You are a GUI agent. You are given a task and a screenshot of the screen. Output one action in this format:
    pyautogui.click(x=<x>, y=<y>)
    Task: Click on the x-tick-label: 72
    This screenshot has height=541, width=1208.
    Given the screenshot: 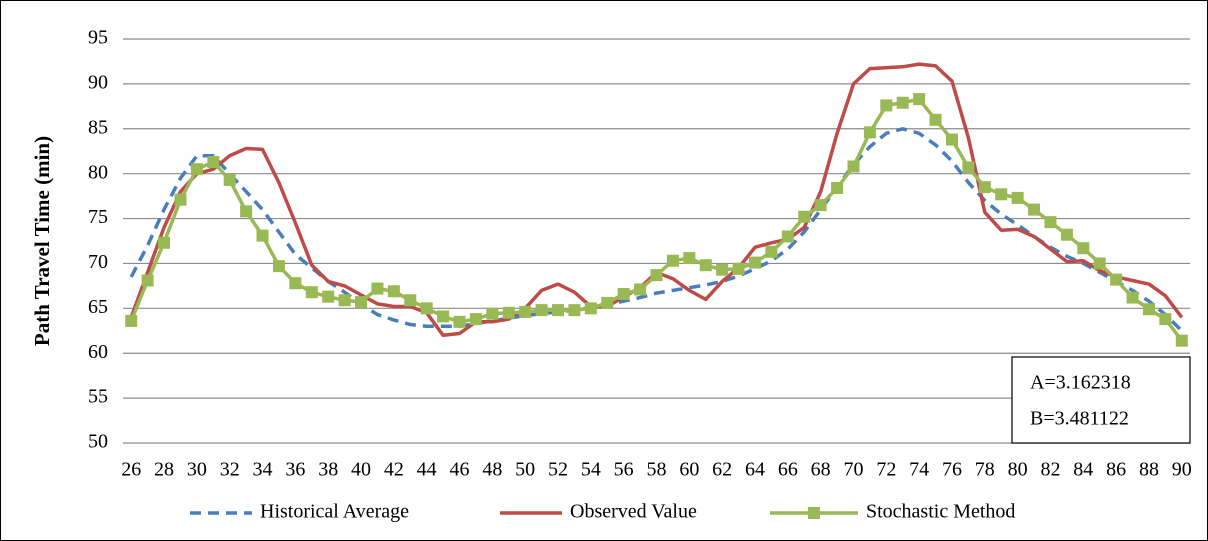 What is the action you would take?
    pyautogui.click(x=886, y=470)
    